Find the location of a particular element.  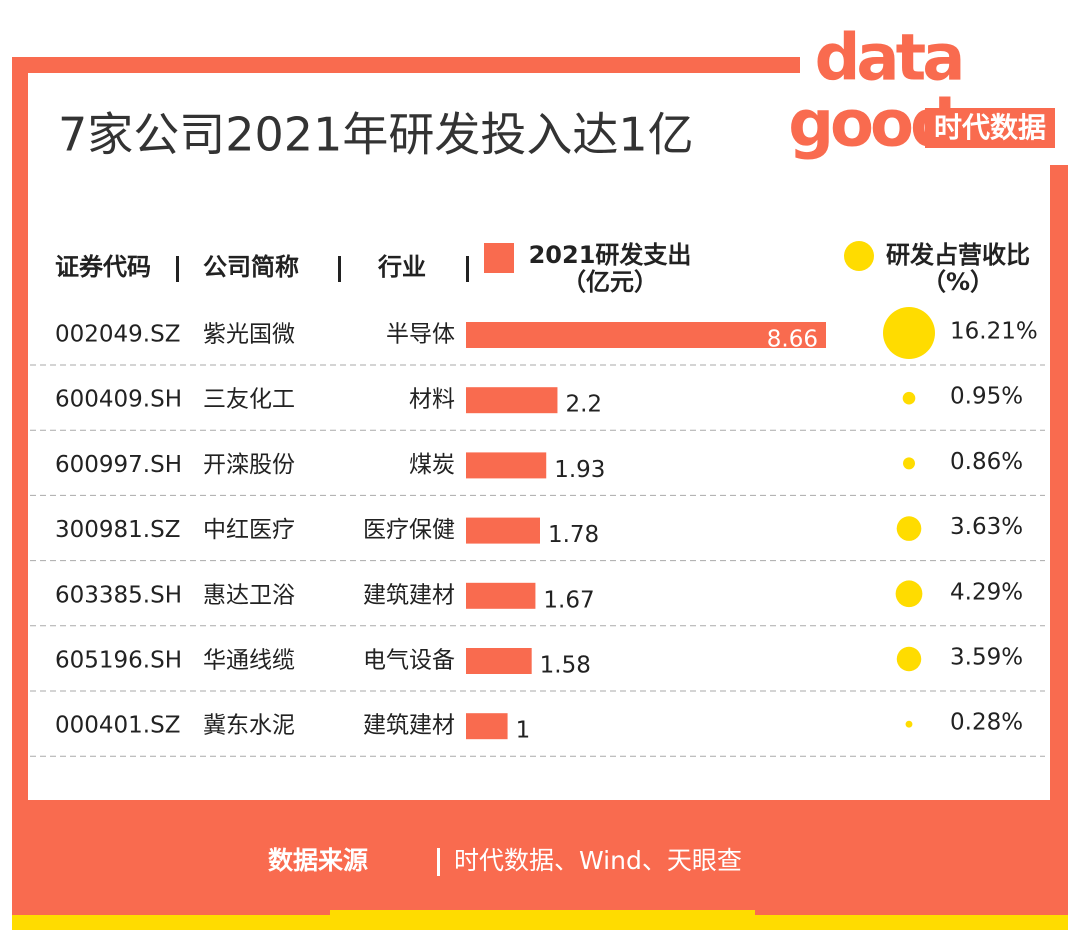

logo-brand-bg is located at coordinates (990, 128).